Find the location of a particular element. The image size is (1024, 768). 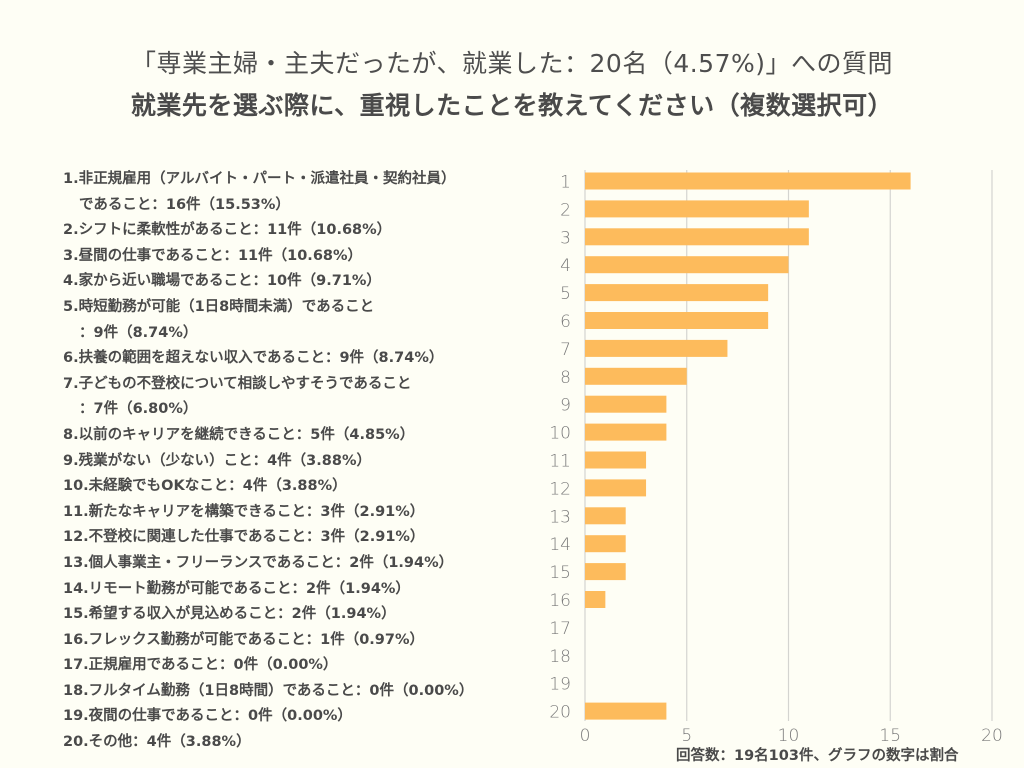

legend-item: 3.昼間の仕事であること：11件（10.68%） is located at coordinates (303, 257).